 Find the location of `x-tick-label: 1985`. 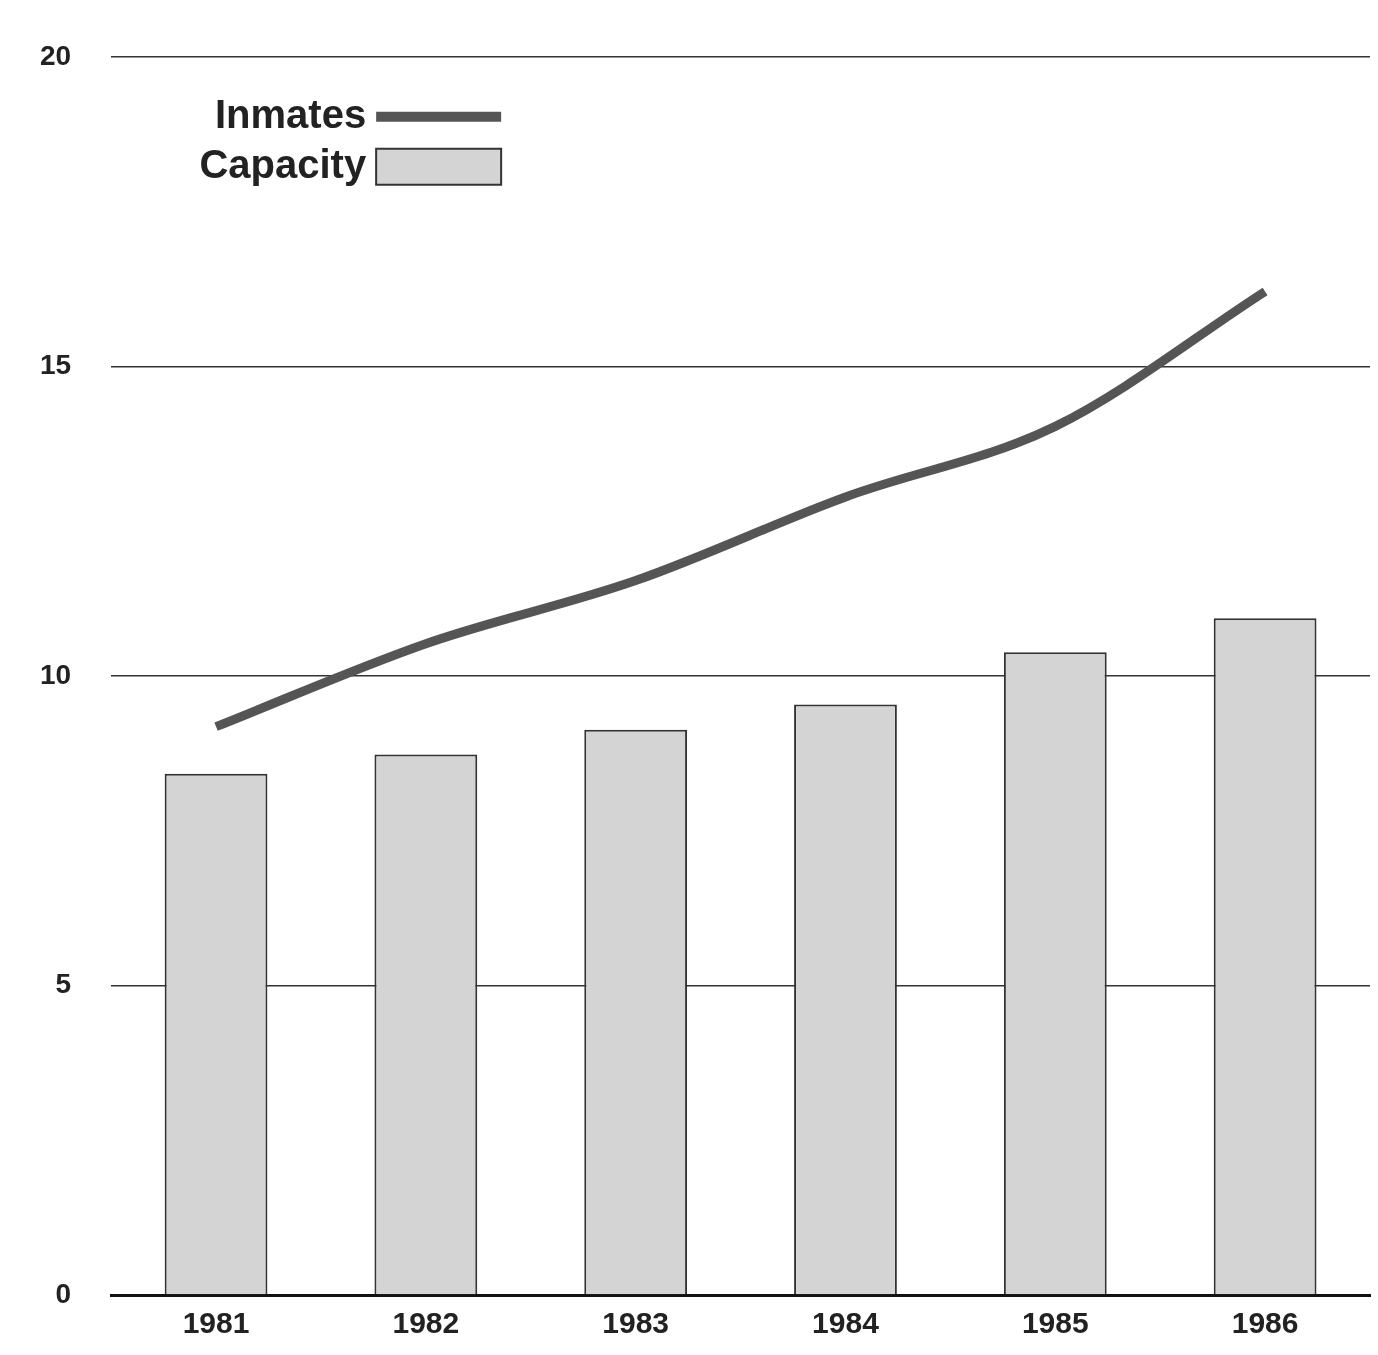

x-tick-label: 1985 is located at coordinates (1055, 1323).